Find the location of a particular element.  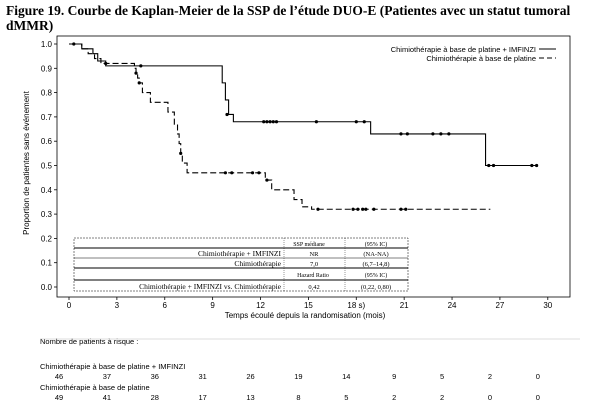

stats-row-label: Chimiothérapie + IMFINZI is located at coordinates (239, 253).